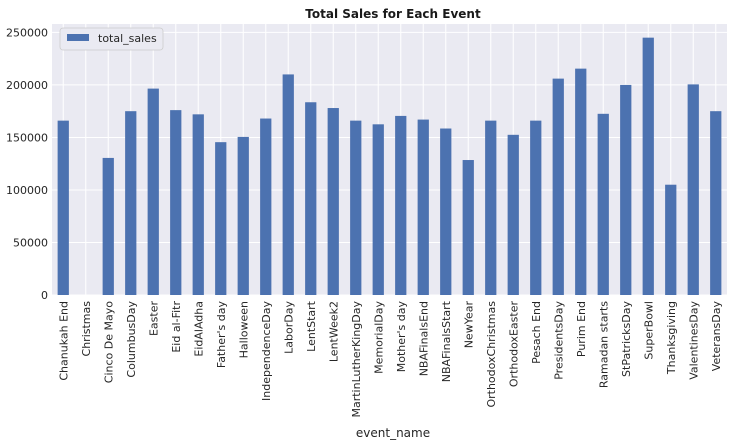  What do you see at coordinates (27, 85) in the screenshot?
I see `y-tick-label: 200000` at bounding box center [27, 85].